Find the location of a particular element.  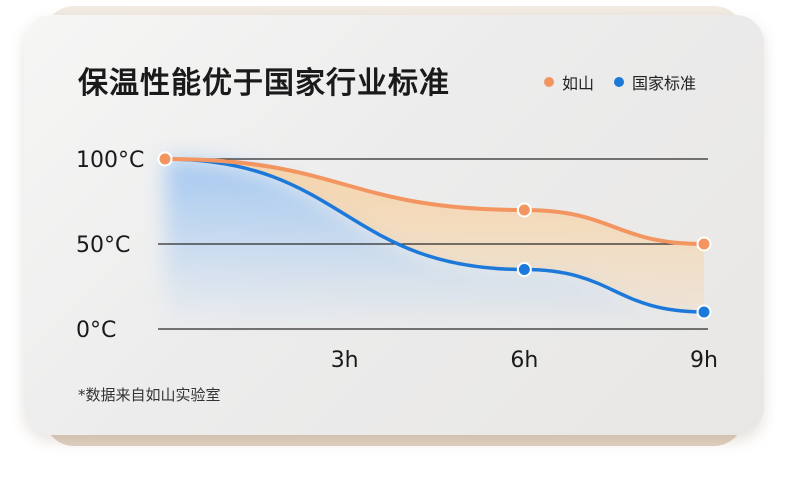

legend-marker-series-b is located at coordinates (619, 82).